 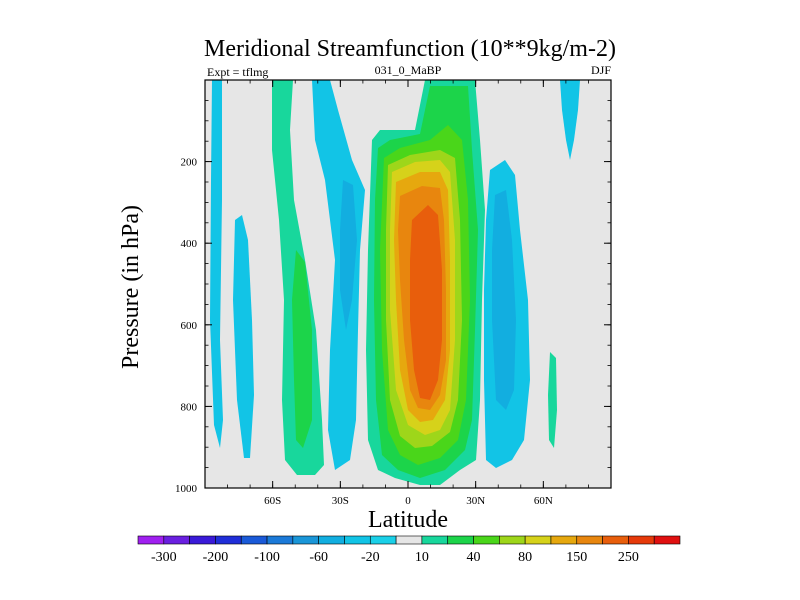 I want to click on colorbar-label: -200, so click(x=216, y=557).